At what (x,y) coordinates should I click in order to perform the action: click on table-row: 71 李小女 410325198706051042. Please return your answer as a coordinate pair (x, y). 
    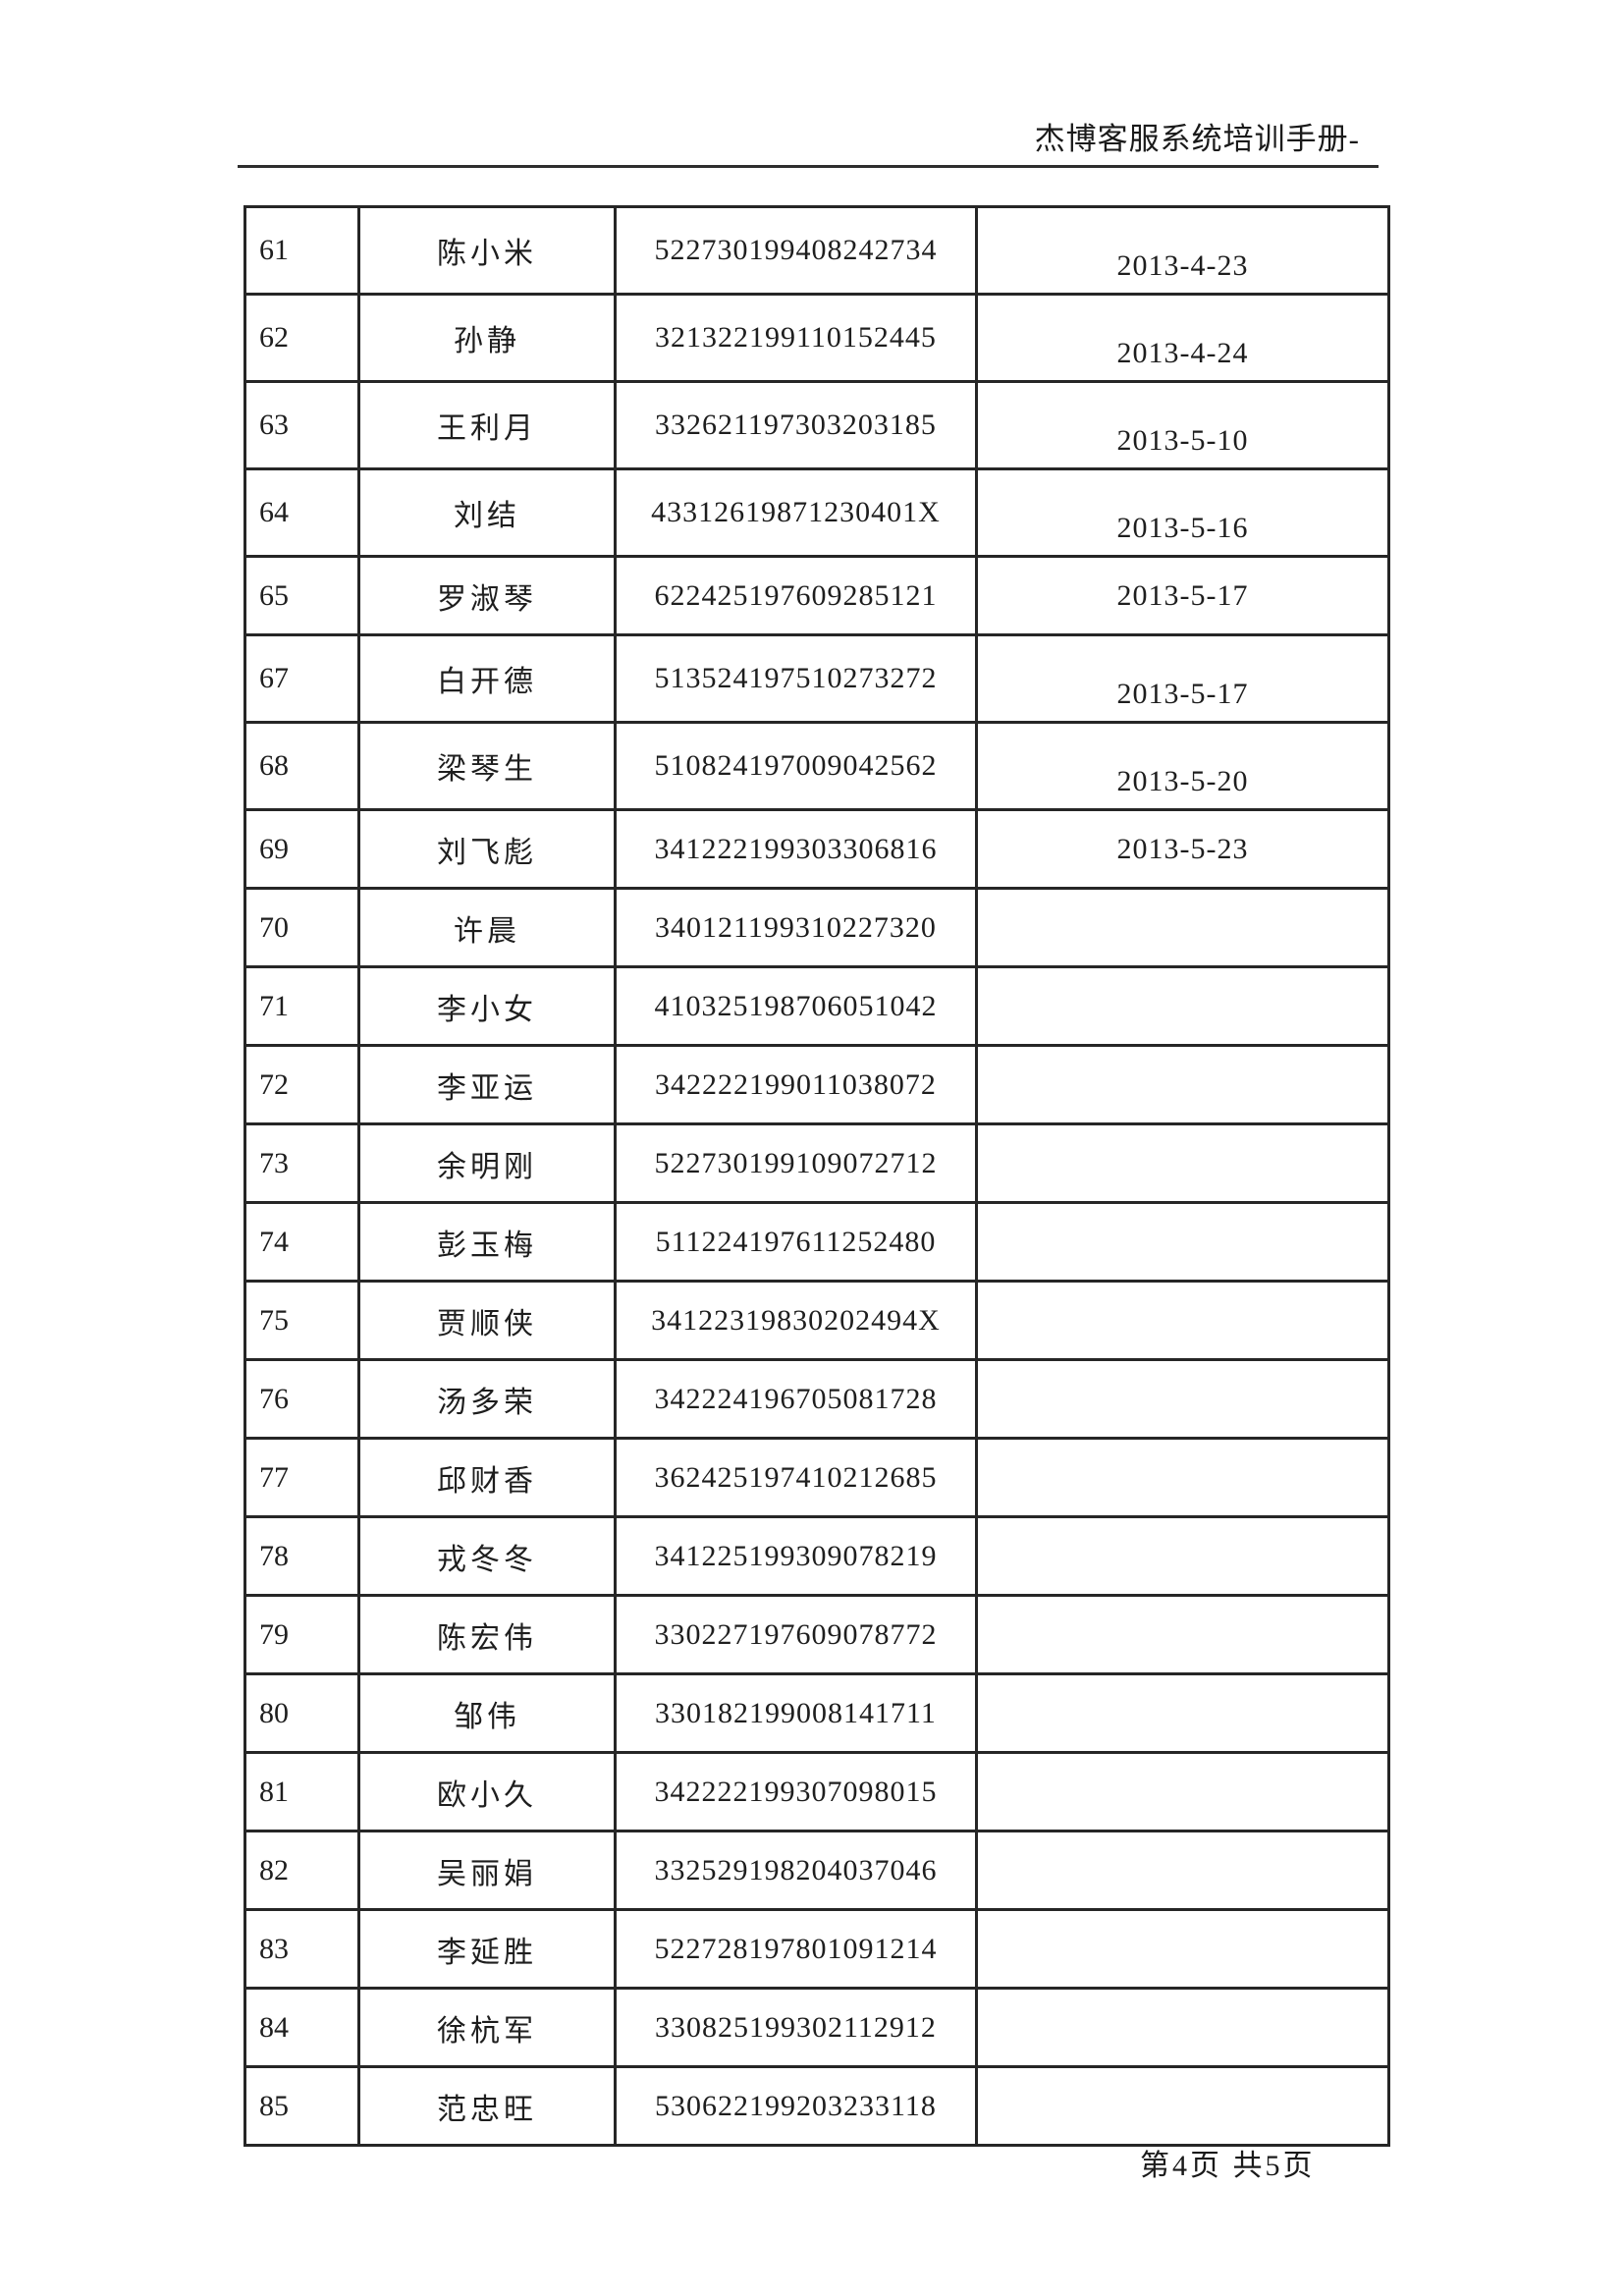
    Looking at the image, I should click on (816, 1006).